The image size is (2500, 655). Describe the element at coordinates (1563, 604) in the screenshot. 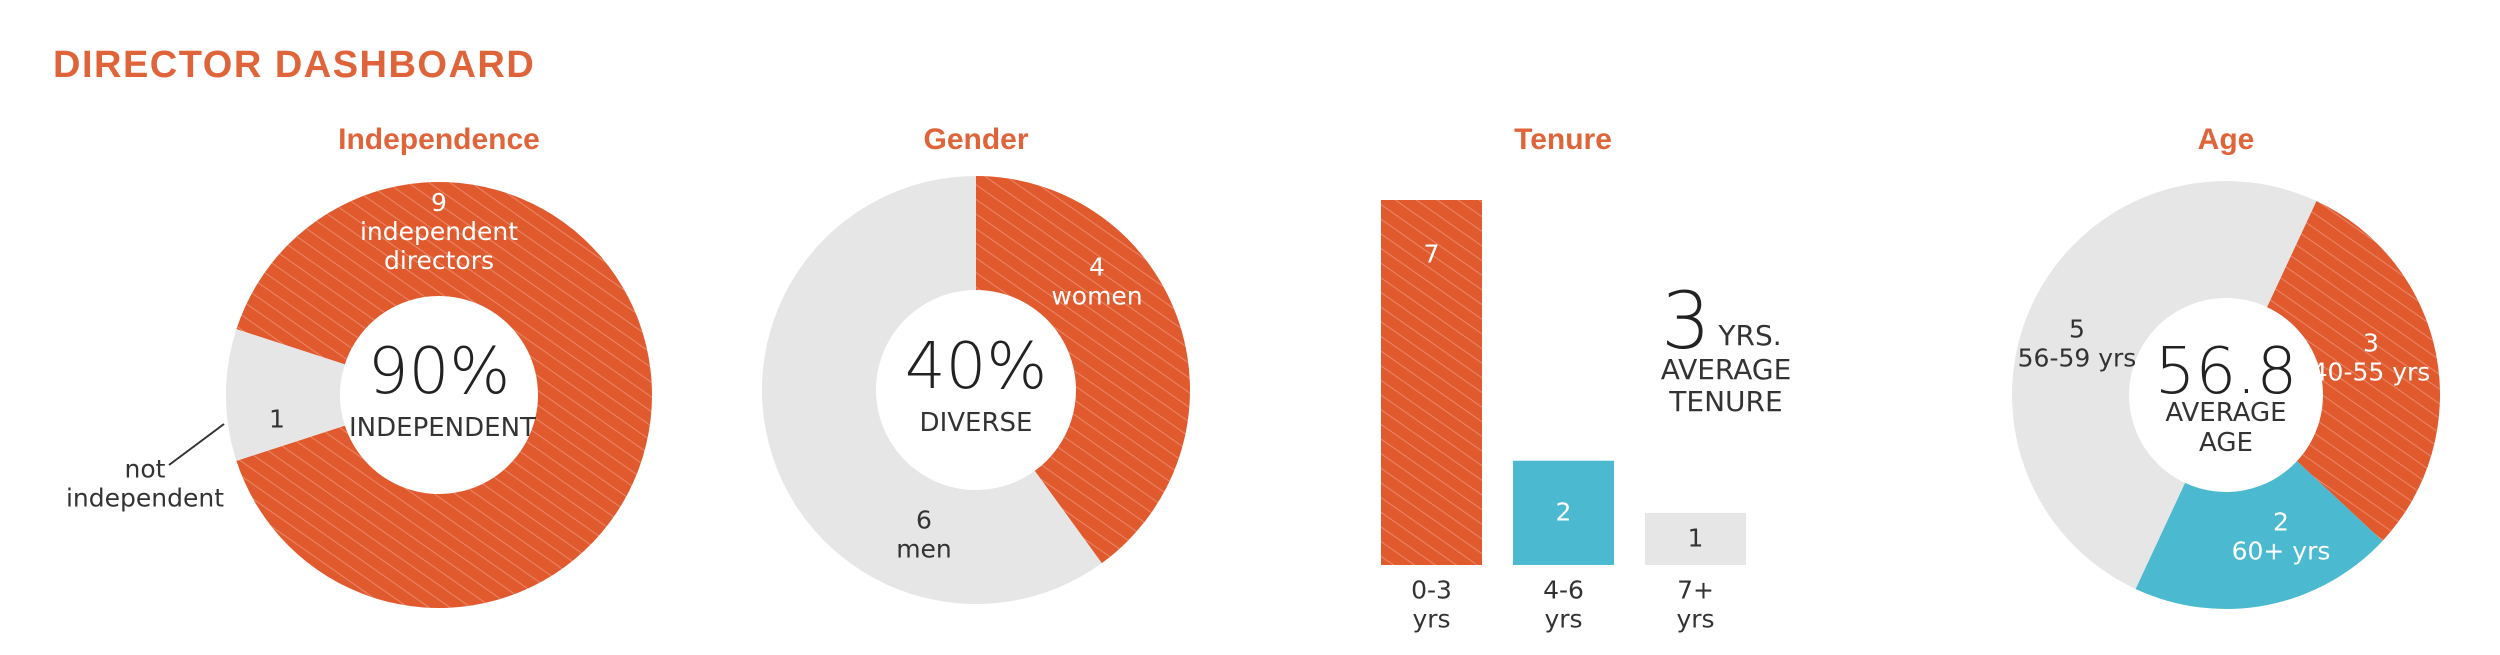

I see `x-tick-label: 4-6 yrs` at that location.